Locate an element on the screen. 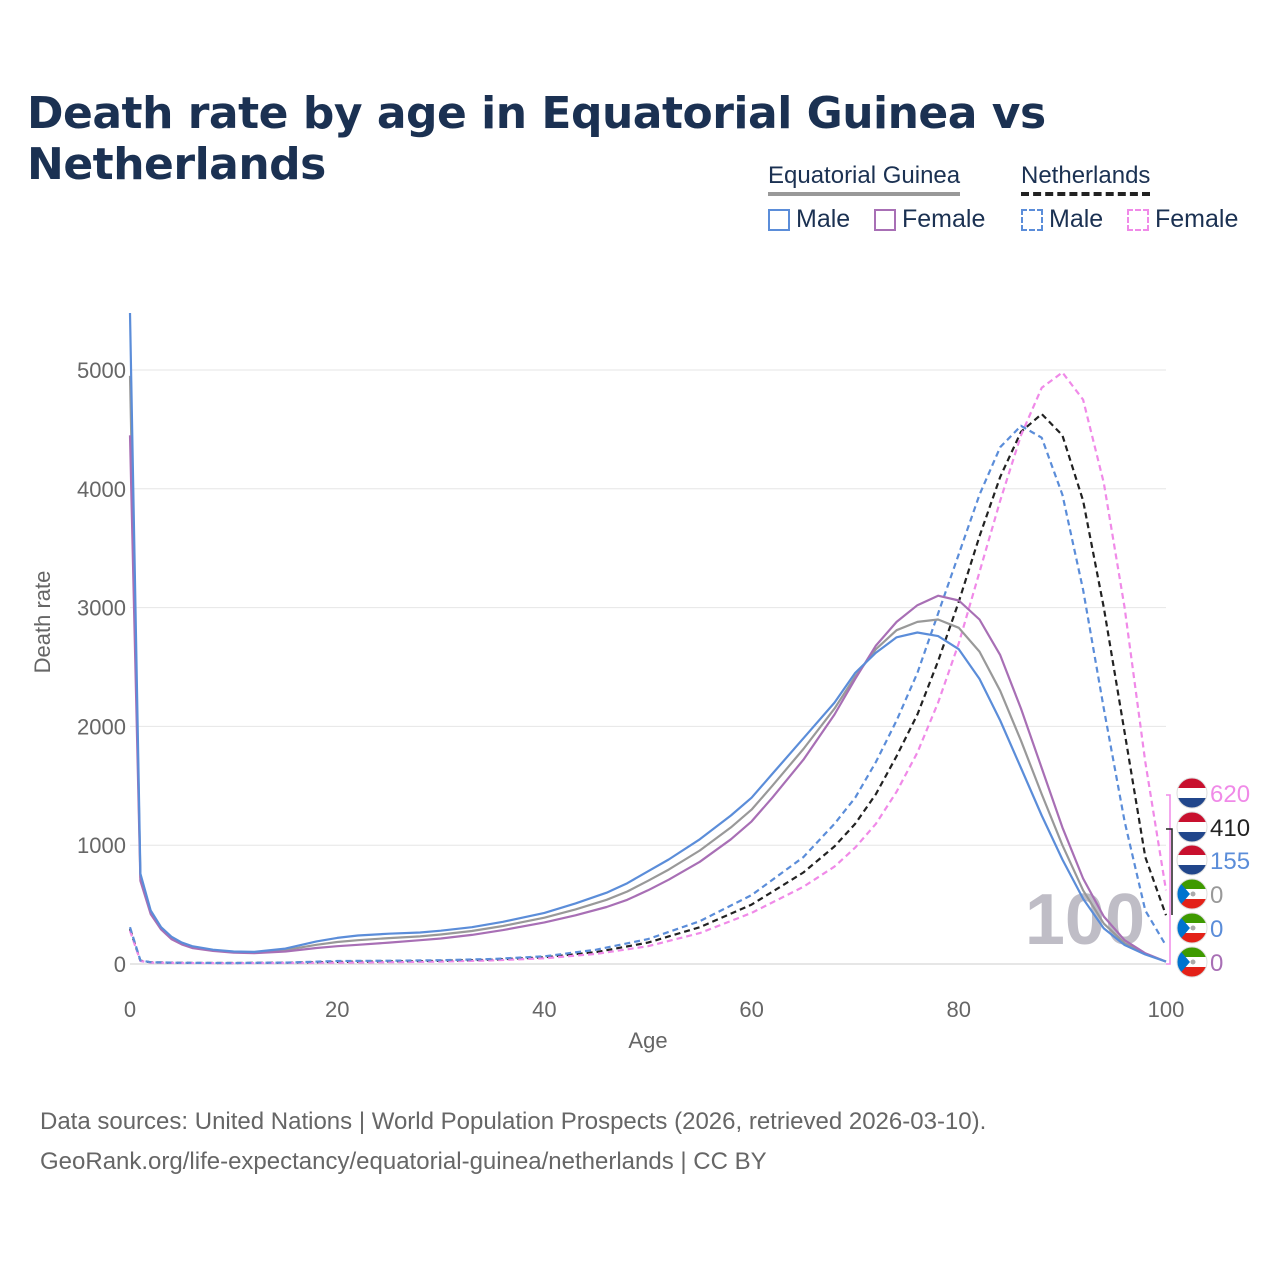 The image size is (1280, 1280). x-tick-label: 100 is located at coordinates (1166, 1009).